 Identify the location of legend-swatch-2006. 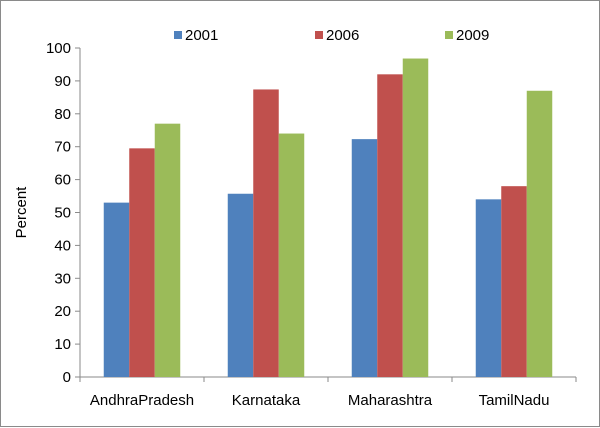
(319, 35).